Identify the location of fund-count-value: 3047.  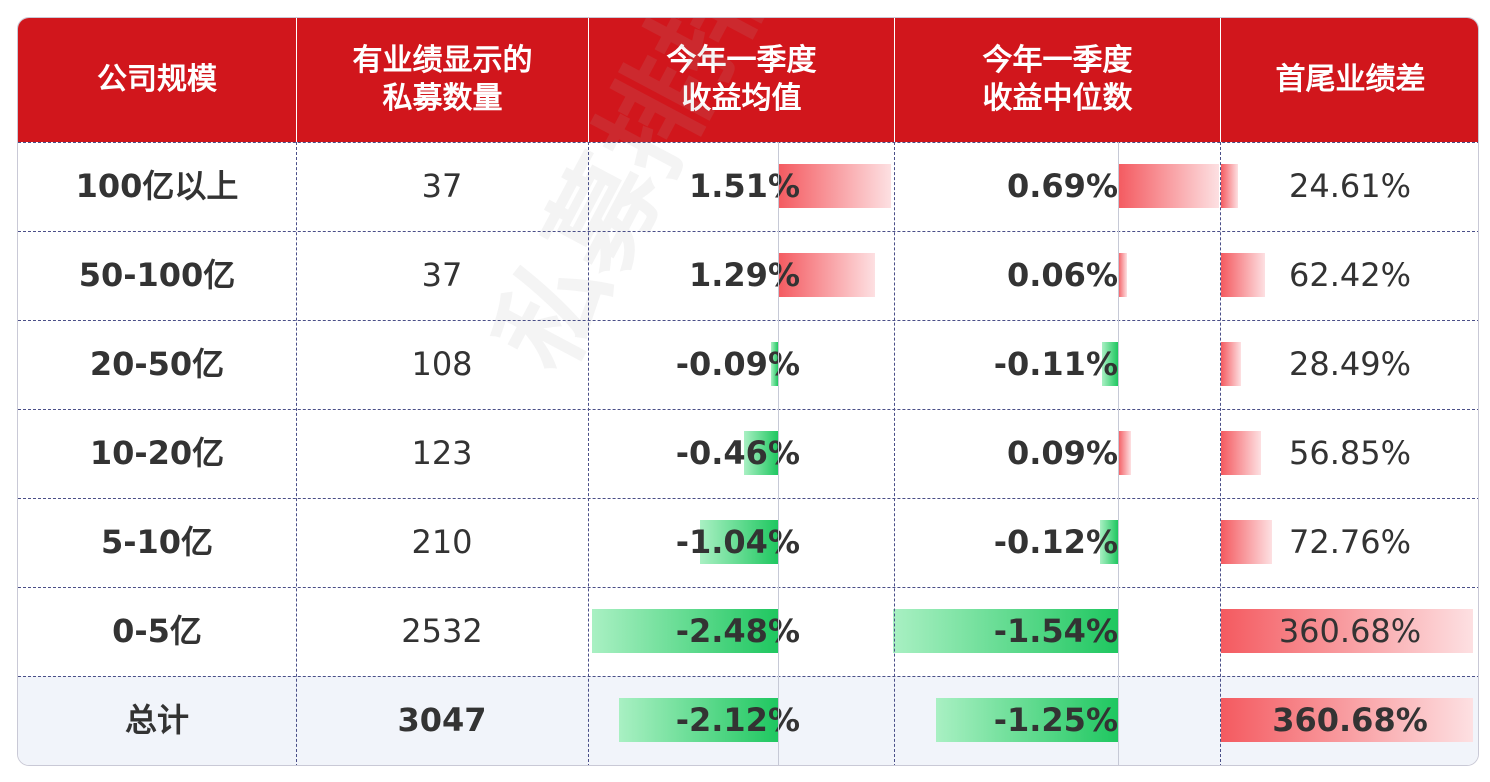
(442, 720).